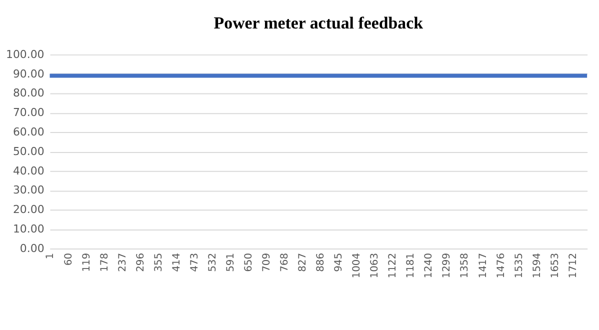 The image size is (599, 330). What do you see at coordinates (28, 190) in the screenshot?
I see `y-tick-label: 30.00` at bounding box center [28, 190].